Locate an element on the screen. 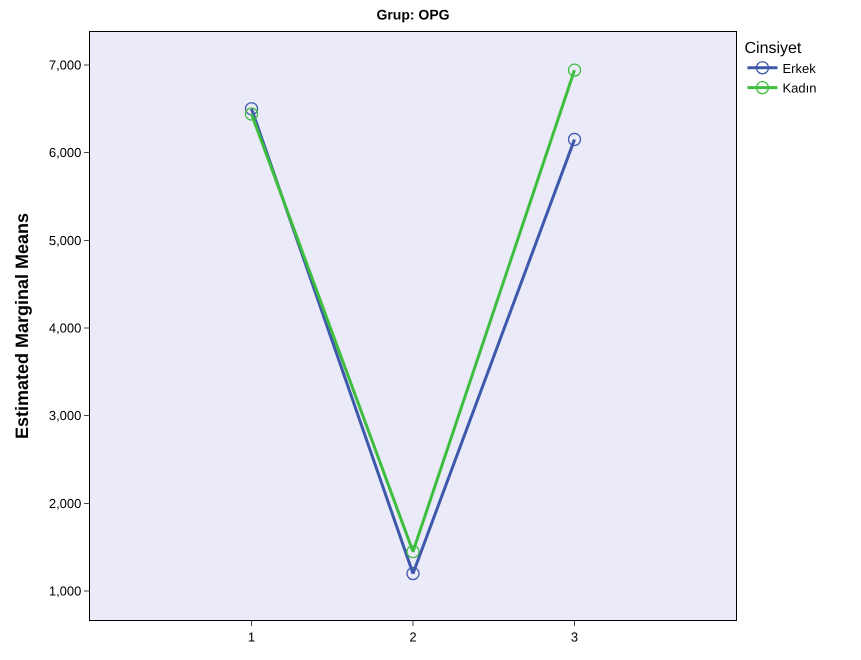 This screenshot has height=660, width=861. x-tick-label: 2 is located at coordinates (413, 637).